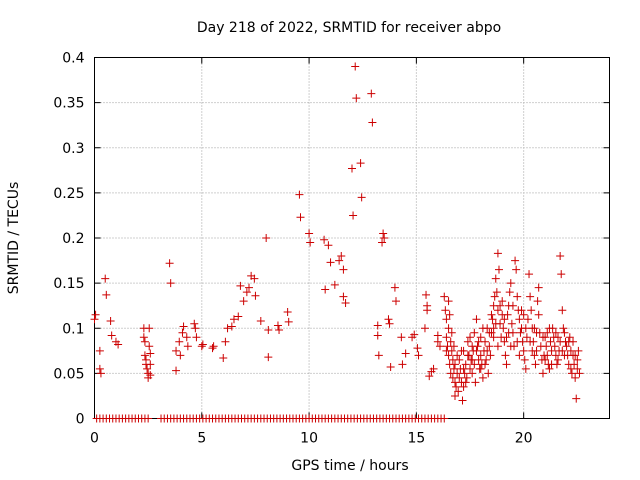 This screenshot has height=480, width=640. Describe the element at coordinates (68, 284) in the screenshot. I see `y-tick-label: 0.15` at that location.